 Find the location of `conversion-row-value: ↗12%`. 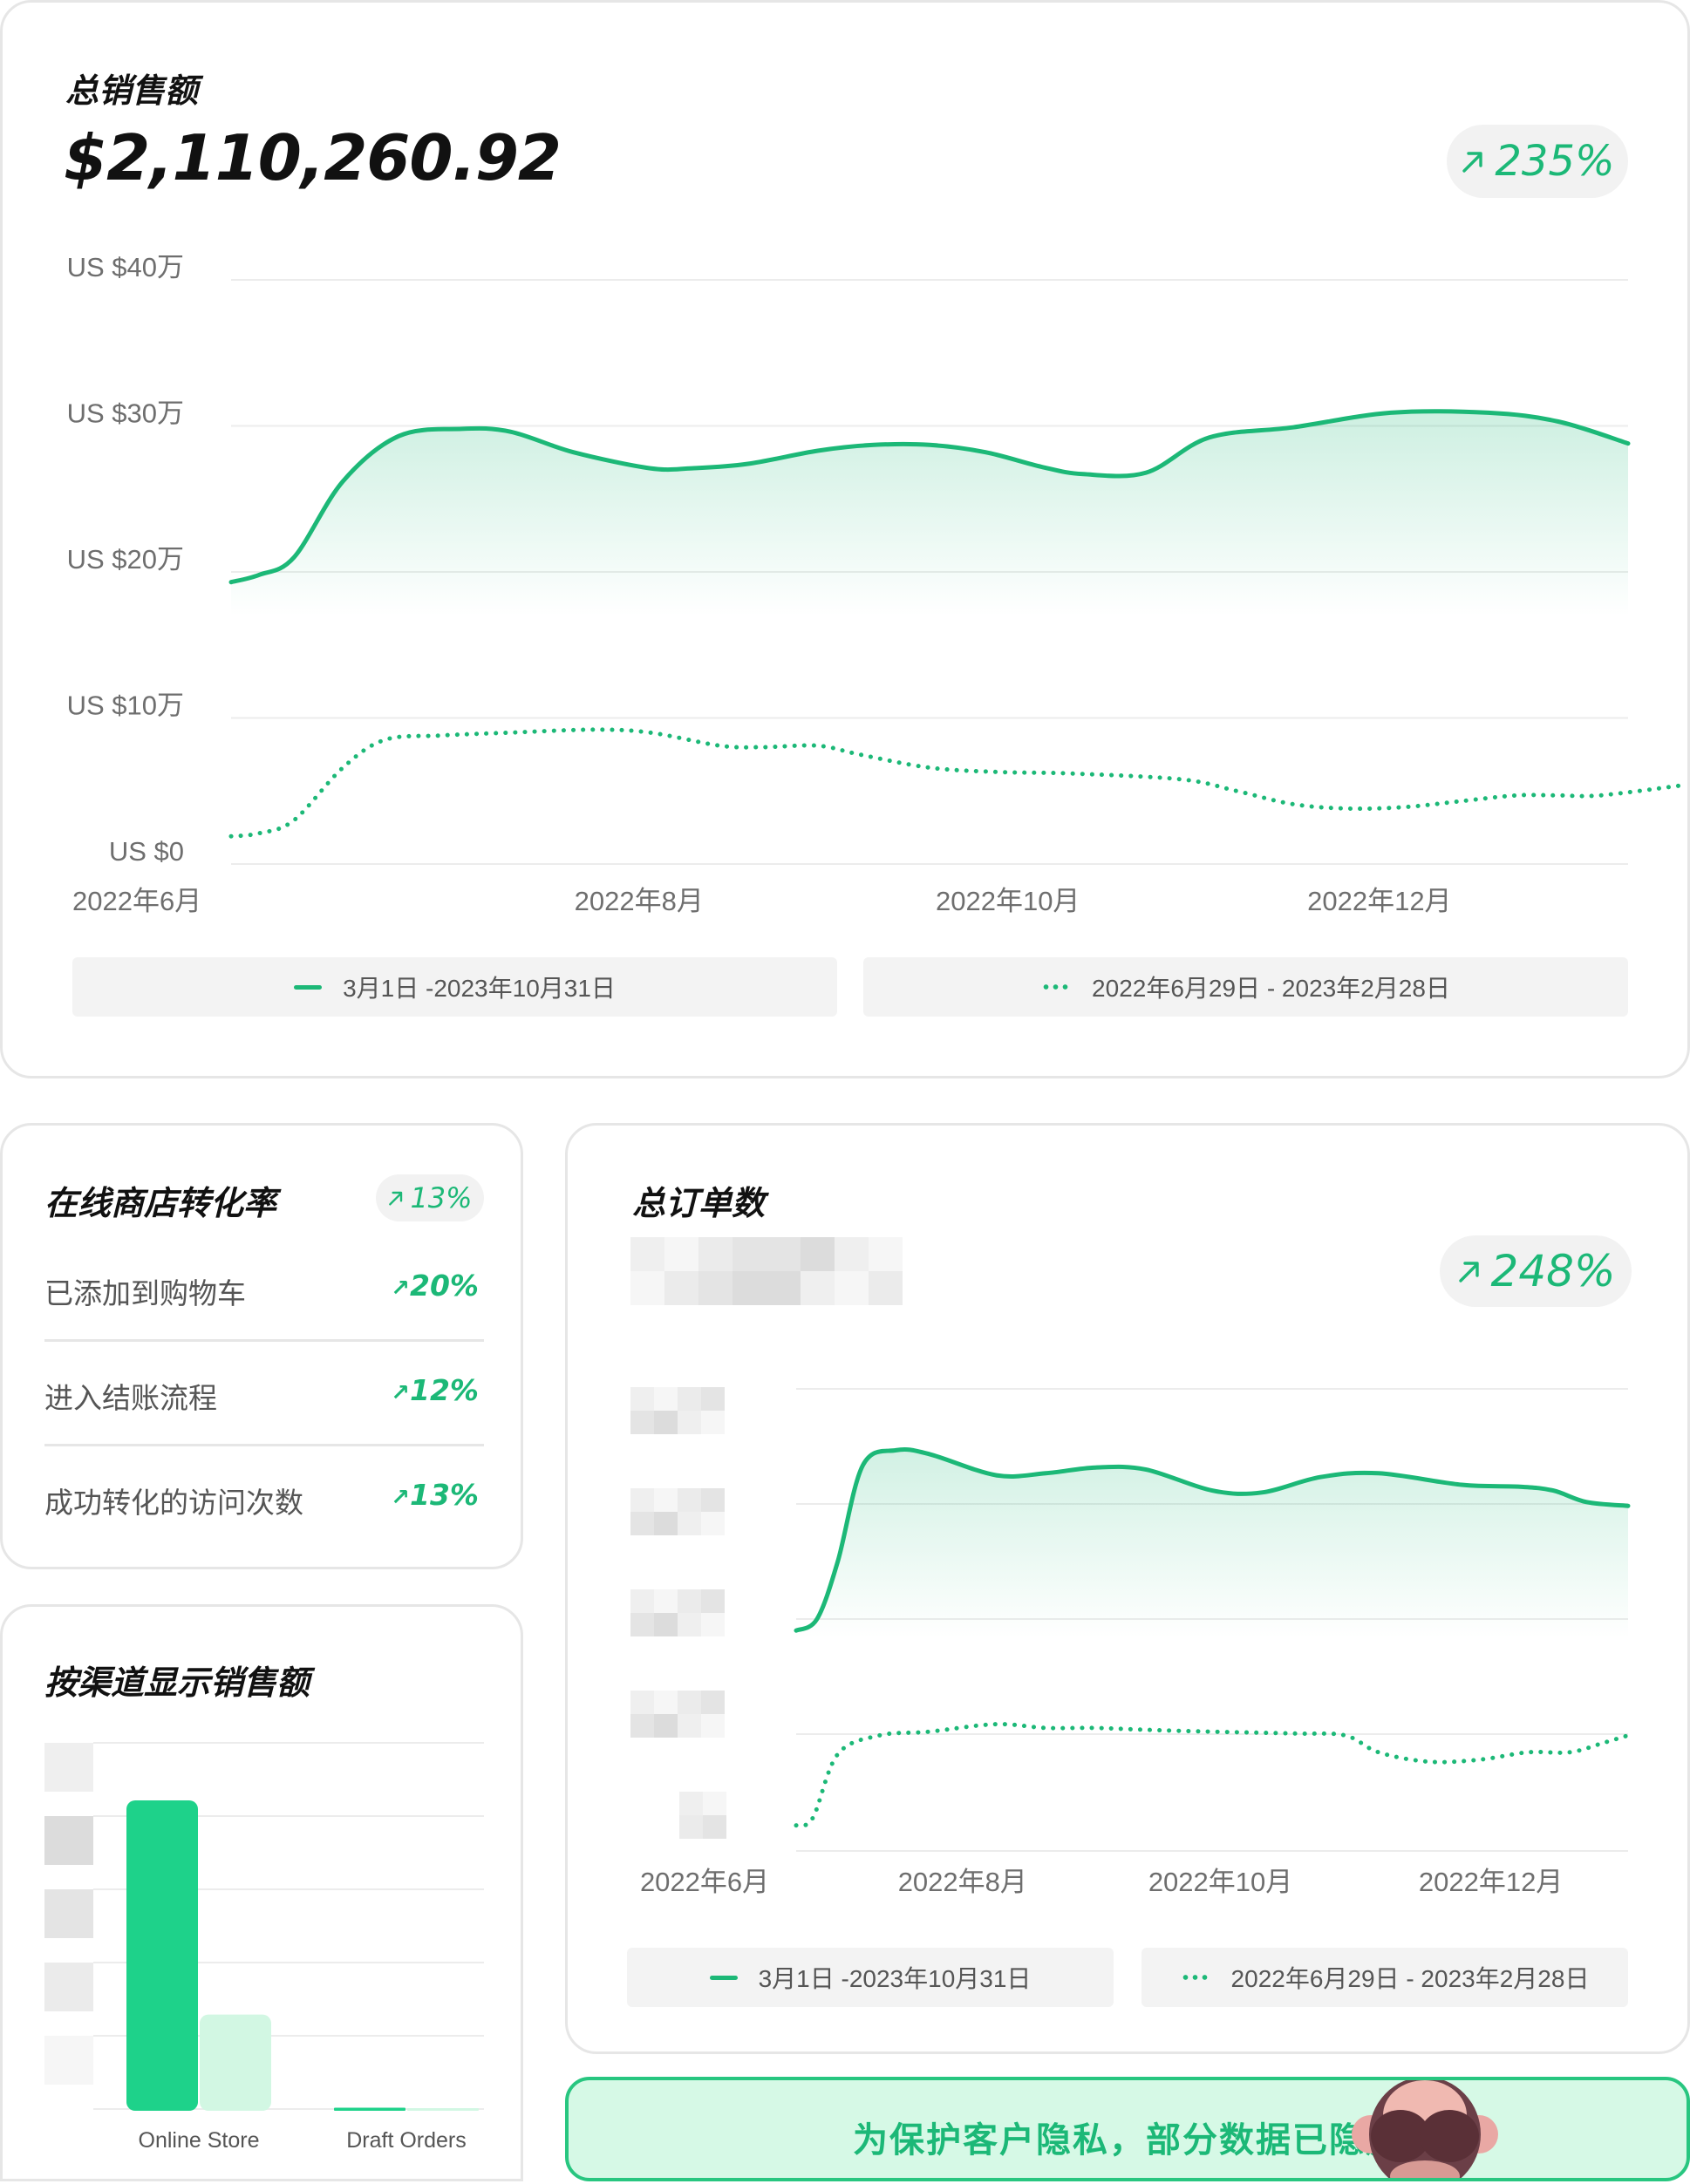

conversion-row-value: ↗12% is located at coordinates (435, 1390).